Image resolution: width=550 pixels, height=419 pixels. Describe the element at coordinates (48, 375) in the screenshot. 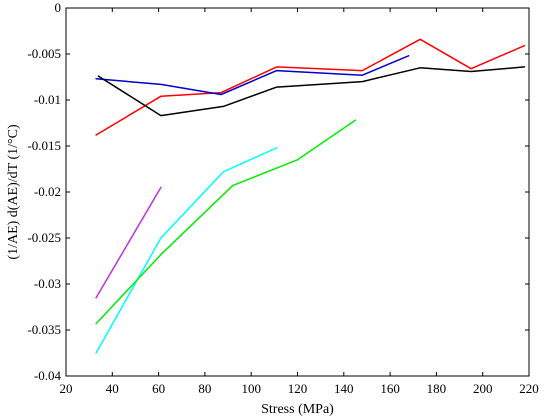

I see `y-tick-label: -0.04` at that location.